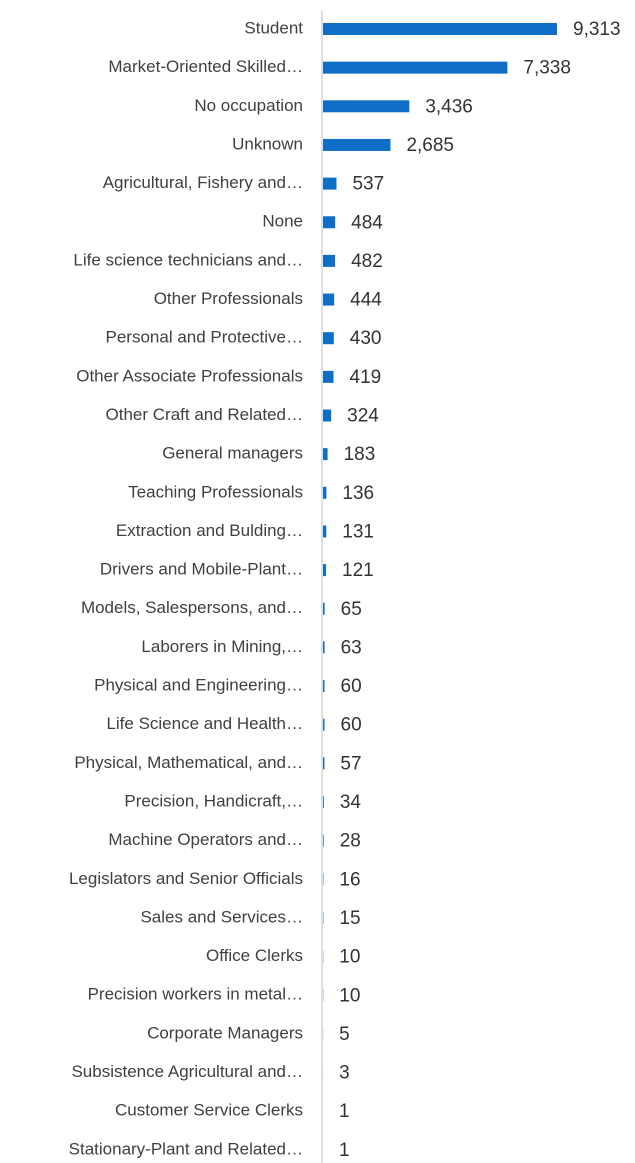 This screenshot has width=635, height=1163. Describe the element at coordinates (273, 27) in the screenshot. I see `category-label: Student` at that location.